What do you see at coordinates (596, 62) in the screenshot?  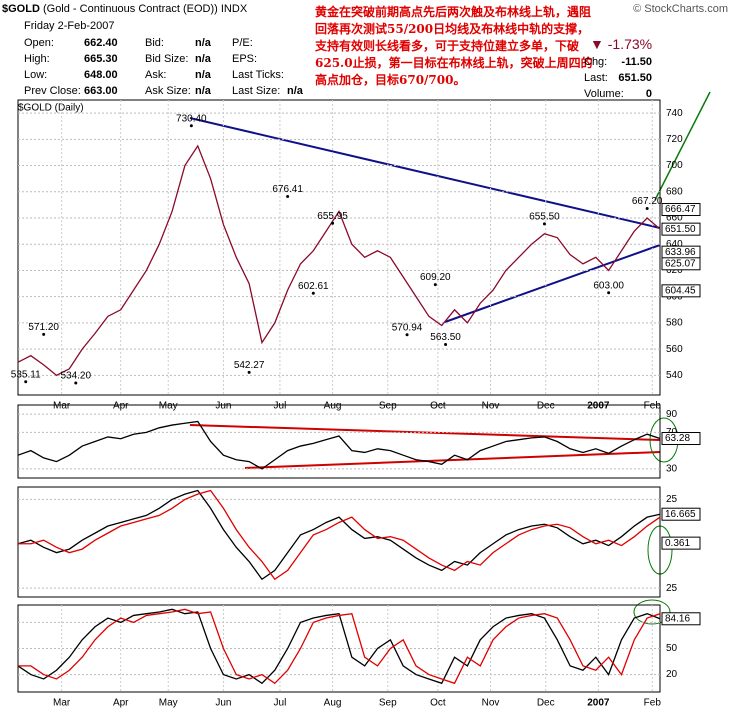 I see `quote-cell: Chg:` at bounding box center [596, 62].